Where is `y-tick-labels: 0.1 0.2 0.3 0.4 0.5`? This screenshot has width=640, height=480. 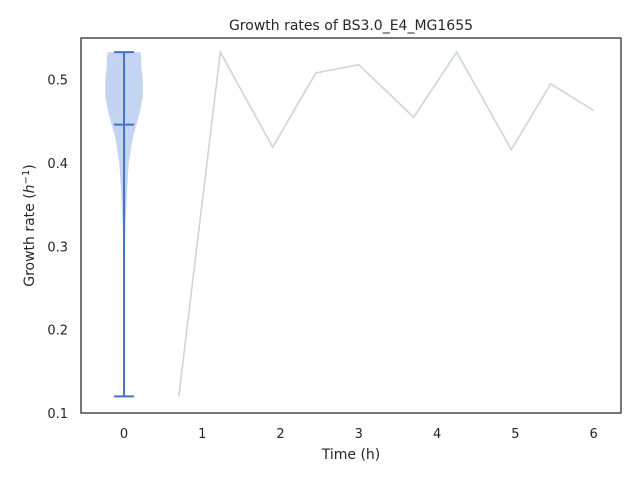
y-tick-labels: 0.1 0.2 0.3 0.4 0.5 is located at coordinates (57, 248).